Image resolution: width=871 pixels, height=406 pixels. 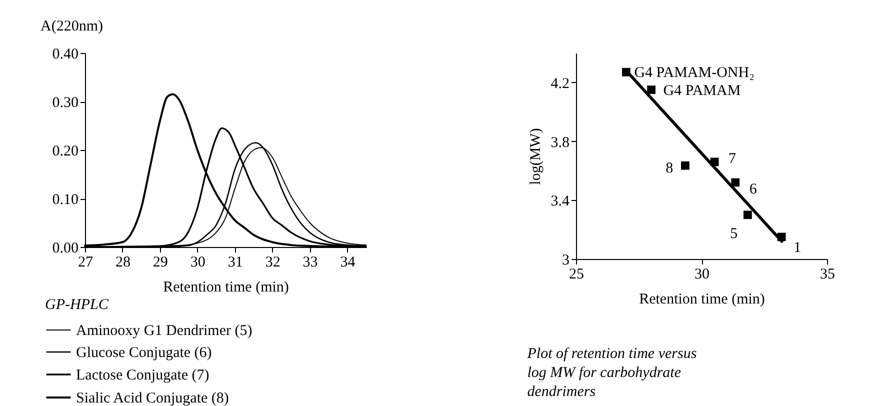 What do you see at coordinates (753, 189) in the screenshot?
I see `annotation: 6` at bounding box center [753, 189].